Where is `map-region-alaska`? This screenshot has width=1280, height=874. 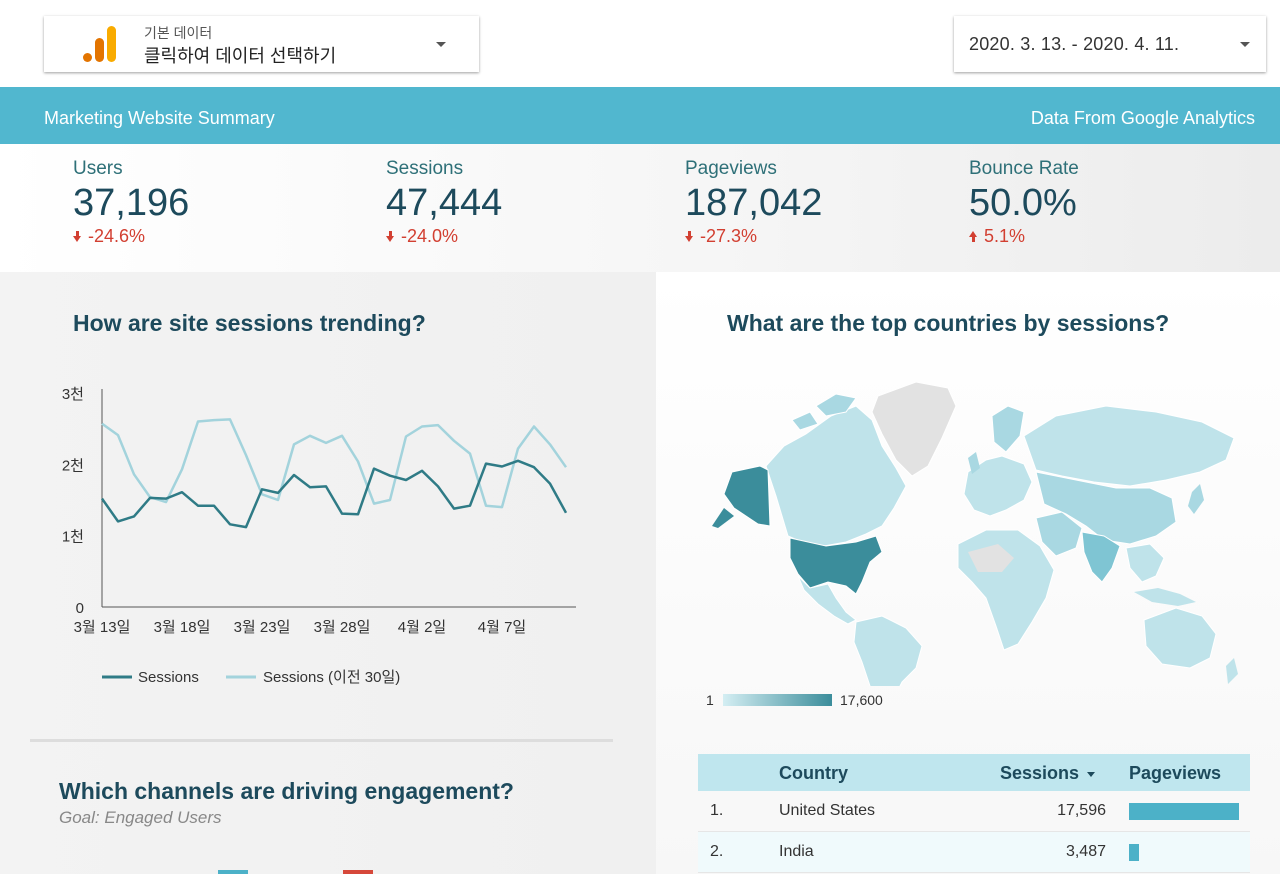
map-region-alaska is located at coordinates (747, 496).